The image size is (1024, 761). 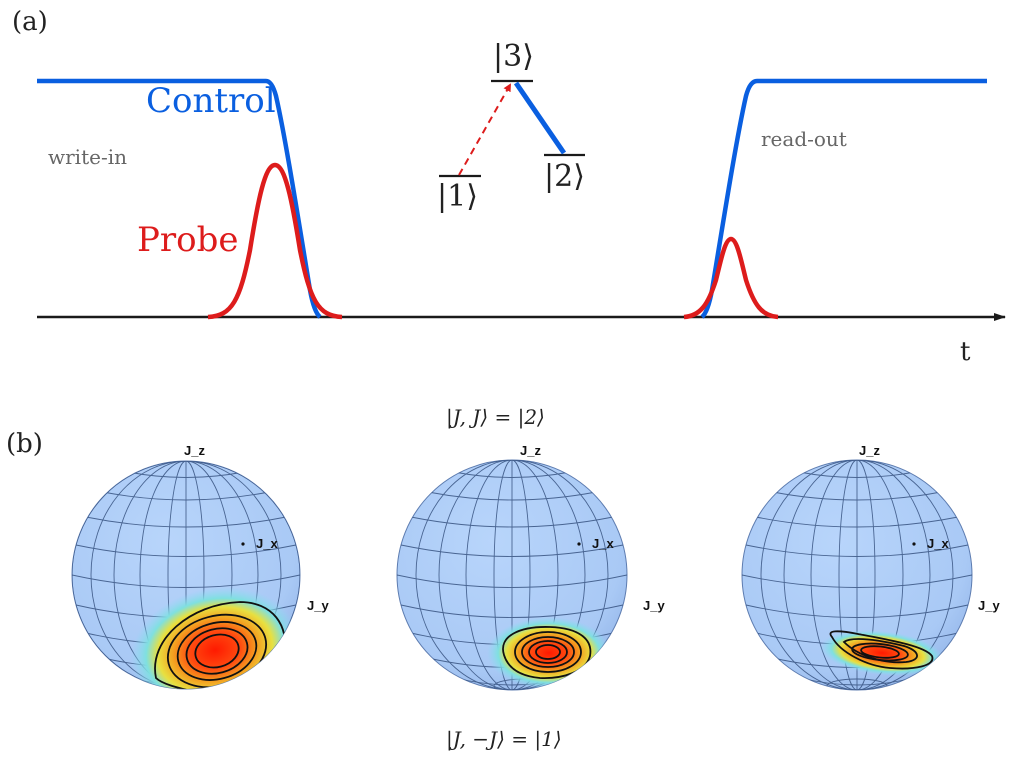 What do you see at coordinates (965, 352) in the screenshot?
I see `time-axis-label: t` at bounding box center [965, 352].